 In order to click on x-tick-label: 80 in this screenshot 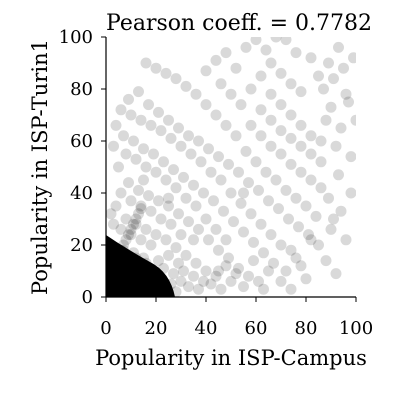, I will do `click(306, 328)`.